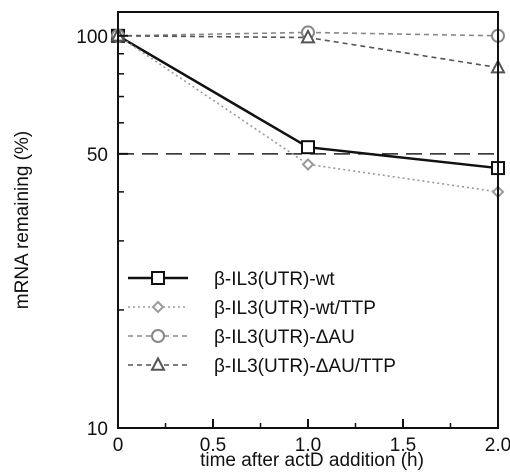 The image size is (510, 475). What do you see at coordinates (97, 429) in the screenshot?
I see `y-tick-label-1: 10` at bounding box center [97, 429].